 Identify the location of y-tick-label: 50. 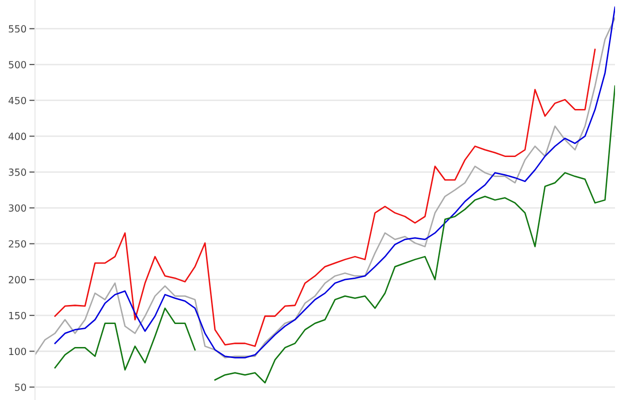
(20, 387).